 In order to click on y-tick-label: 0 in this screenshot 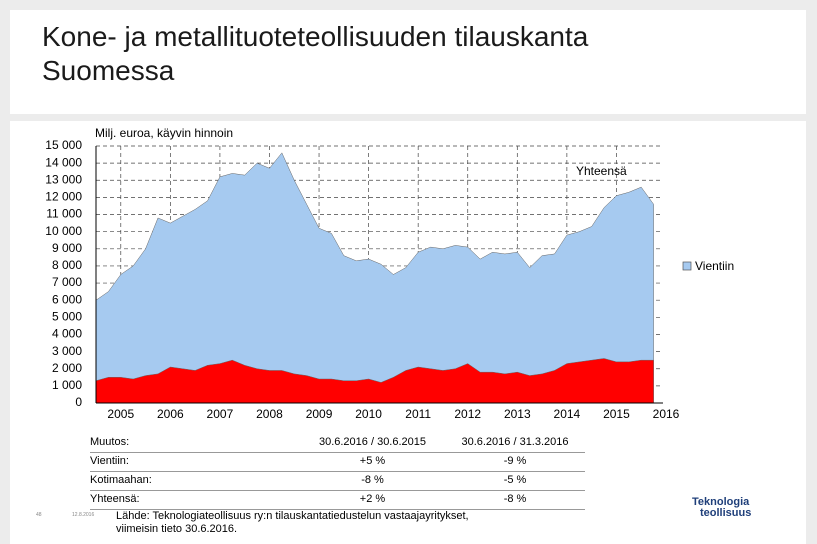, I will do `click(78, 402)`.